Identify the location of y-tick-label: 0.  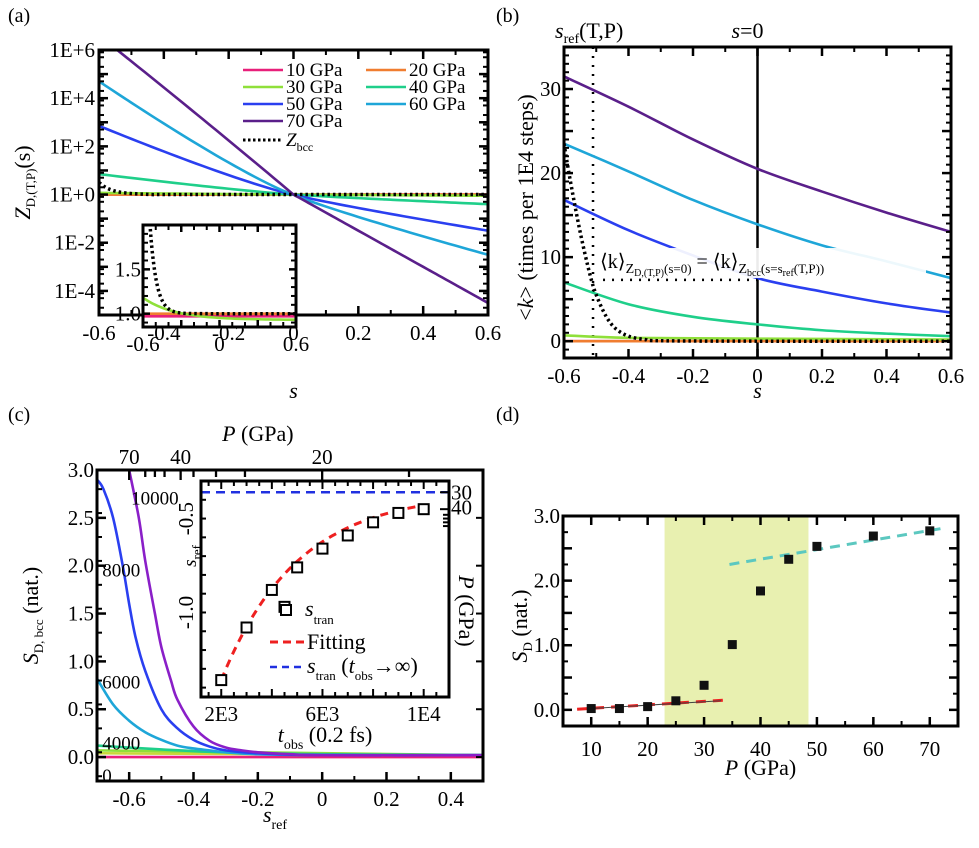
(556, 341).